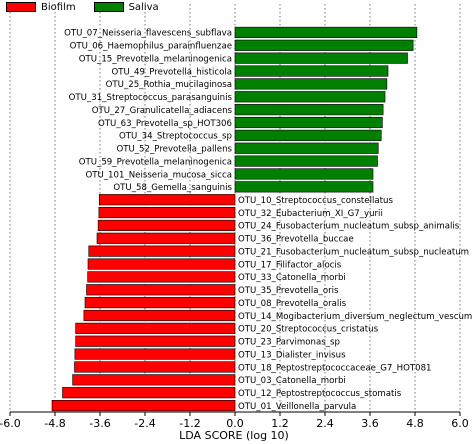  I want to click on bar-label: OTU_20_Streptococcus_cristatus, so click(308, 330).